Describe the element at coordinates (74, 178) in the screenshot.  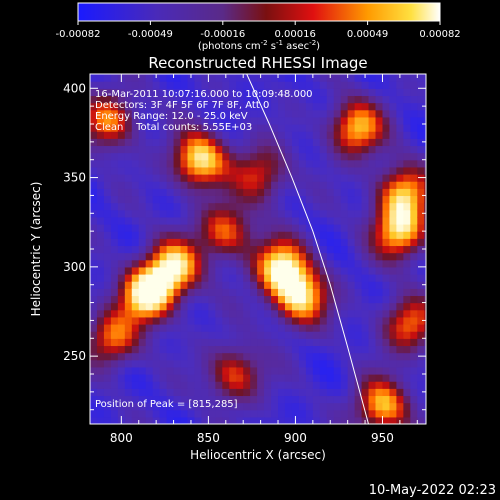
I see `y-tick-label: 350` at that location.